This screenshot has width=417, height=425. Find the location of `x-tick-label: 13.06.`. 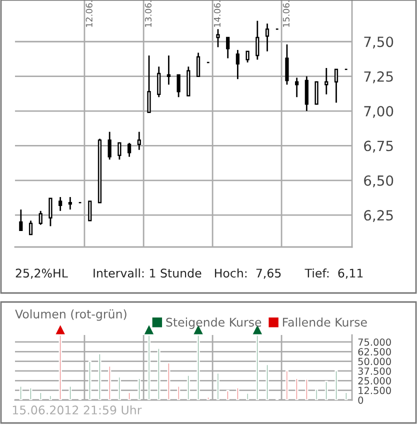

x-tick-label: 13.06. is located at coordinates (148, 13).